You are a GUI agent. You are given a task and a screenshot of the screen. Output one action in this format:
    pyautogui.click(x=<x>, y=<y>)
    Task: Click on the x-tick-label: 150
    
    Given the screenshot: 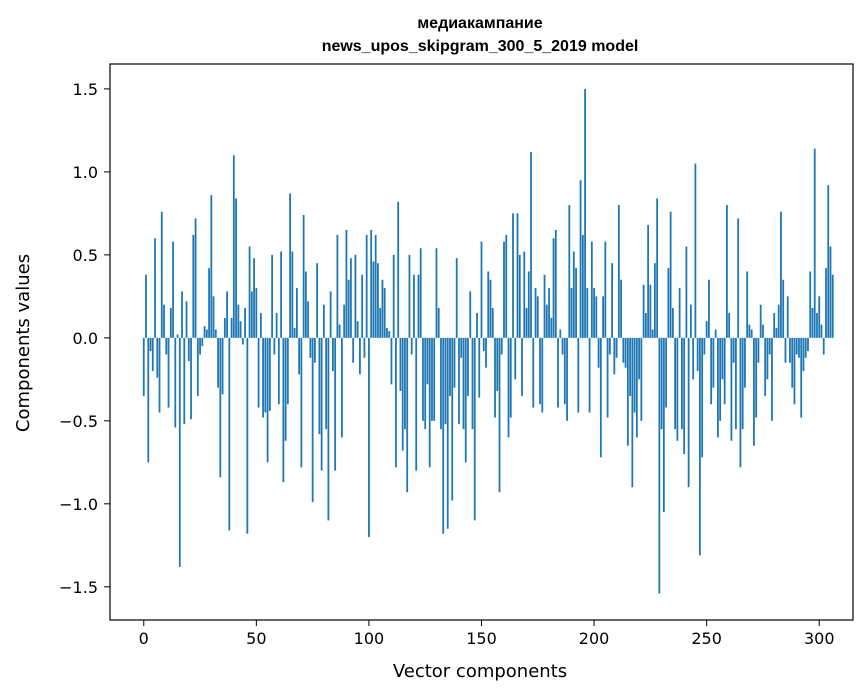 What is the action you would take?
    pyautogui.click(x=481, y=638)
    